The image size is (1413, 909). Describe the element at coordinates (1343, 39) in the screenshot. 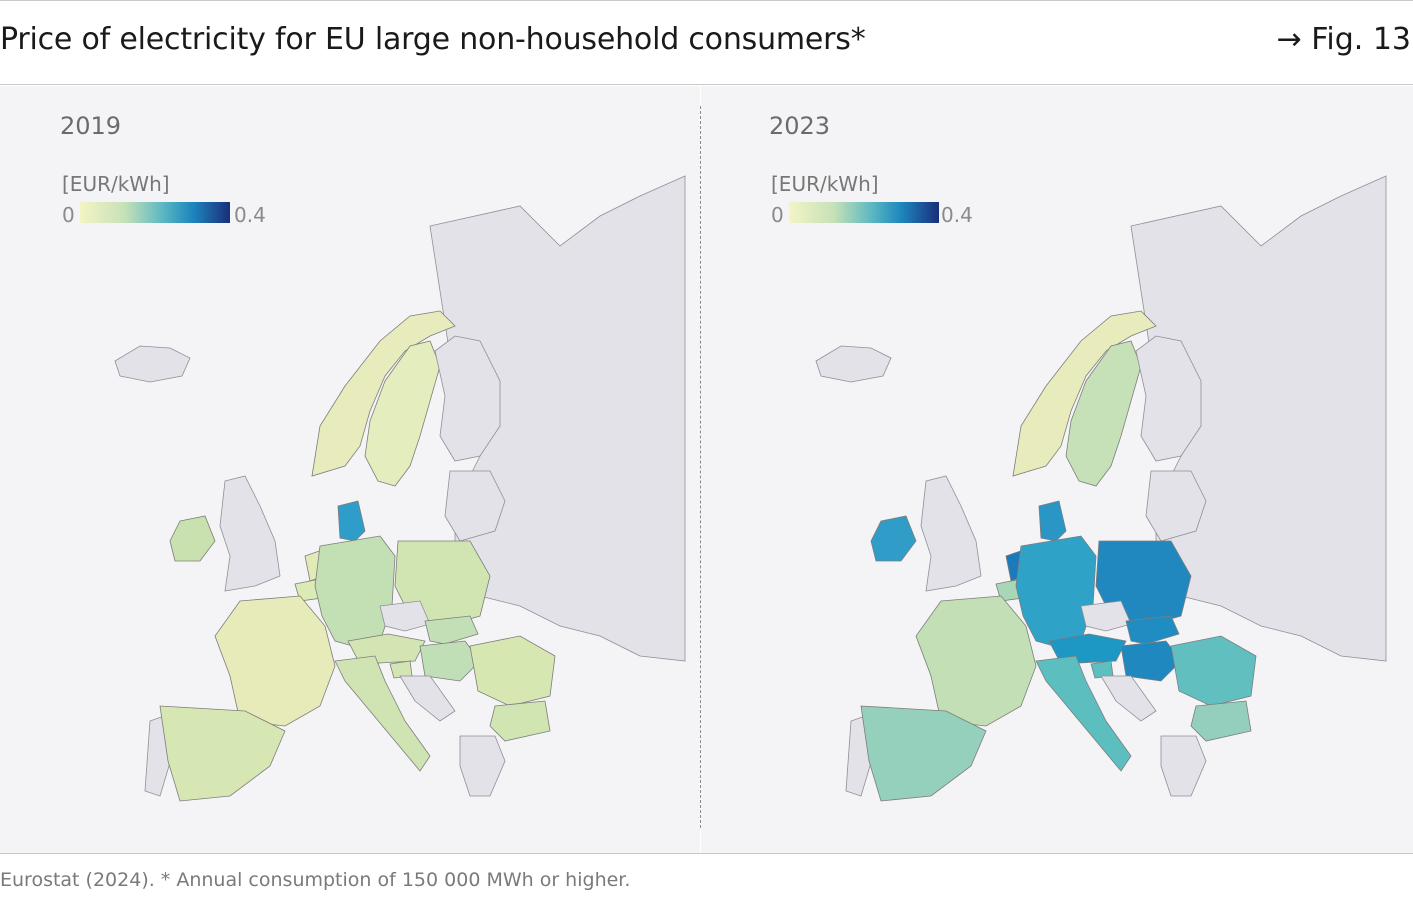

I see `figure-reference-link: → Fig. 13` at that location.